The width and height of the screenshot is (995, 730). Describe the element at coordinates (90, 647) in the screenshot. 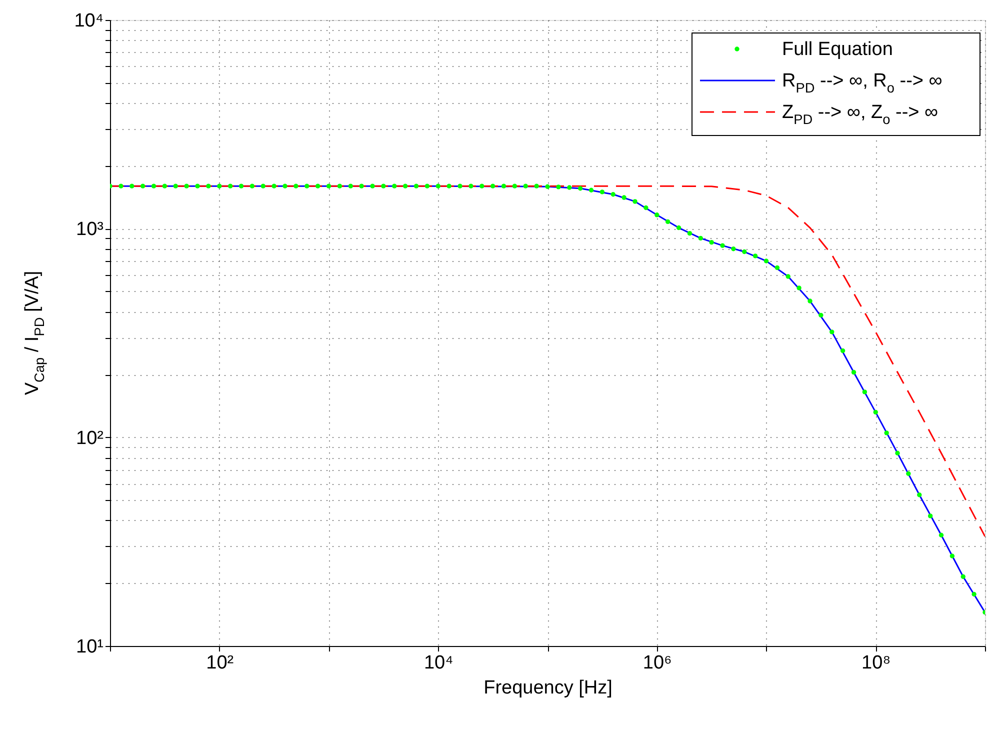

I see `y-tick-label: 10¹` at that location.